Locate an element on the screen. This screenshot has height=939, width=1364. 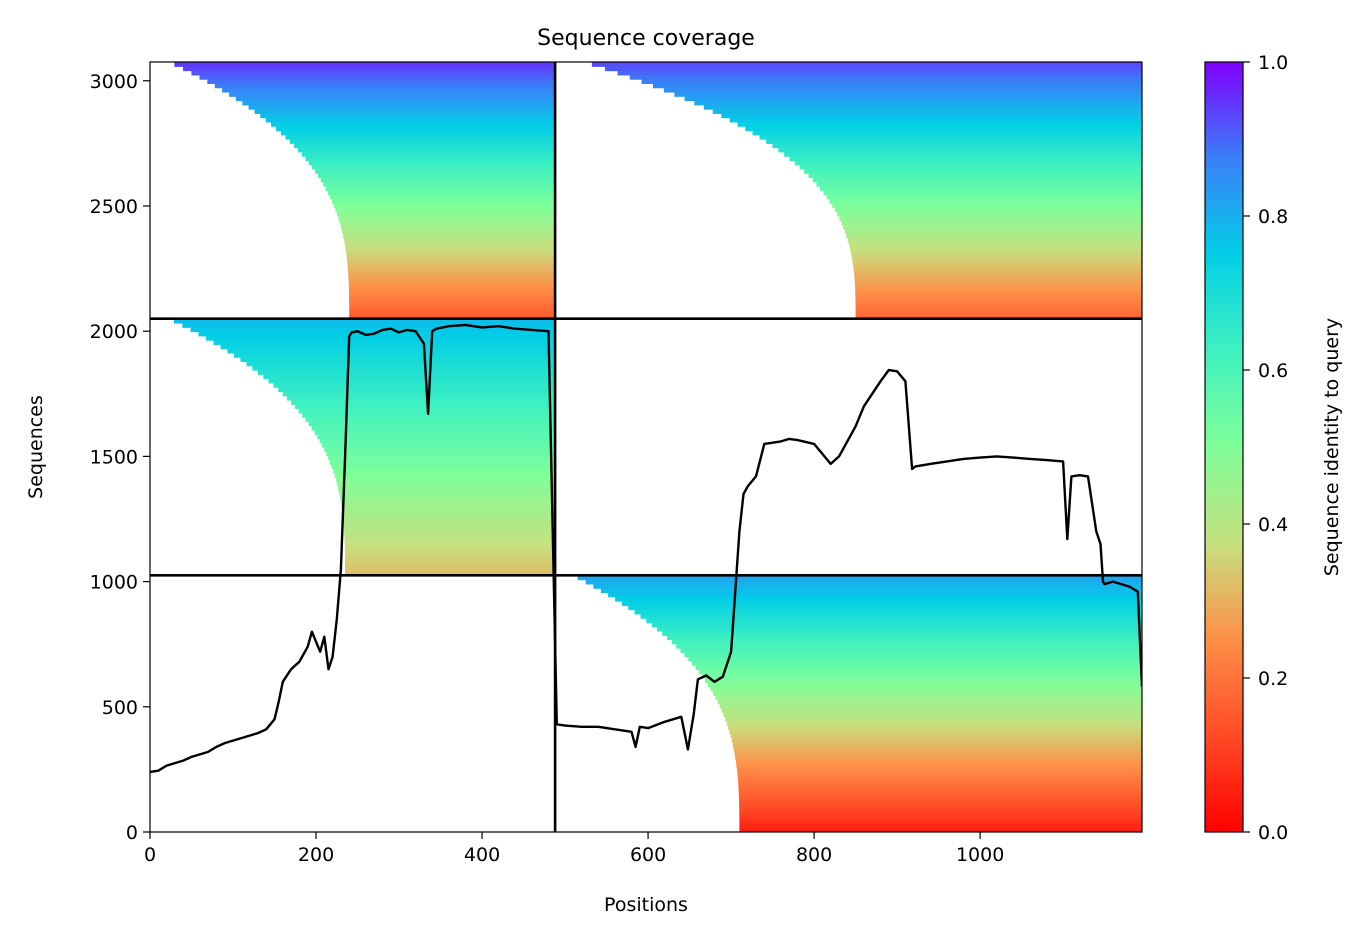
y-axis-label: Sequences is located at coordinates (36, 447).